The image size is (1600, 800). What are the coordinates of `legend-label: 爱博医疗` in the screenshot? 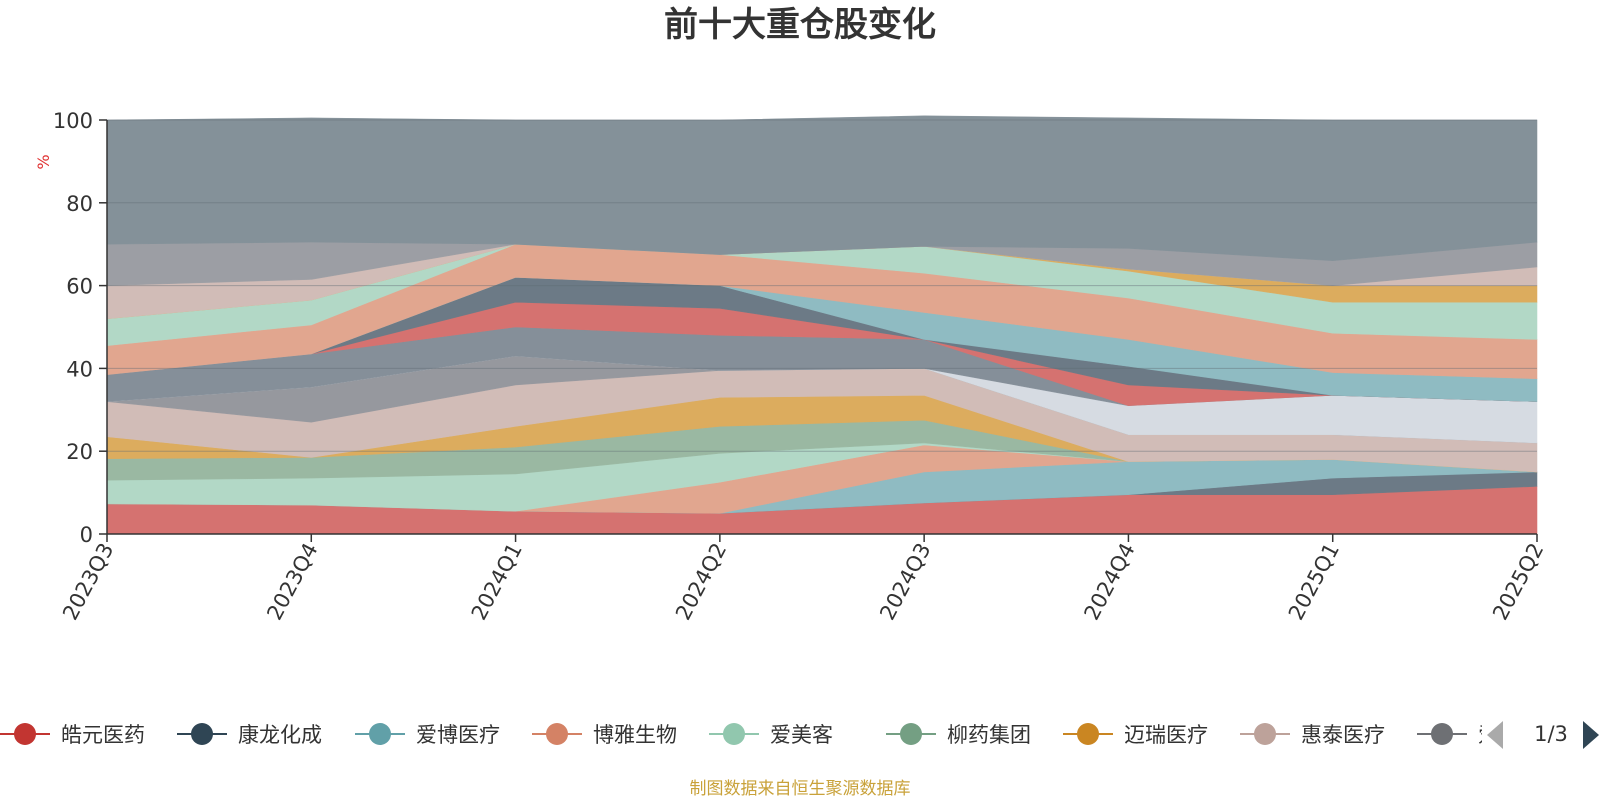 It's located at (458, 735).